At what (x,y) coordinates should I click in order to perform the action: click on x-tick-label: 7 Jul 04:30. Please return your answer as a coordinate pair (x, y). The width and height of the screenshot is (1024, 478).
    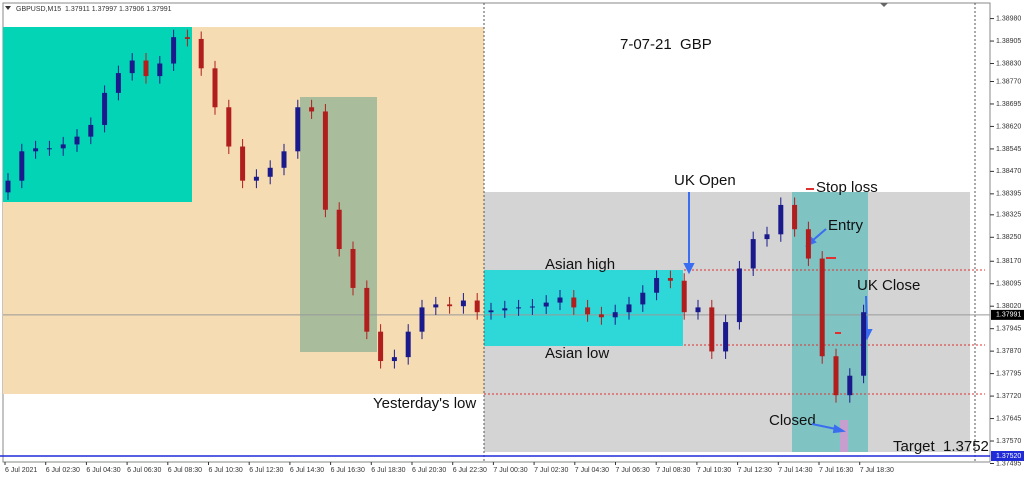
    Looking at the image, I should click on (592, 470).